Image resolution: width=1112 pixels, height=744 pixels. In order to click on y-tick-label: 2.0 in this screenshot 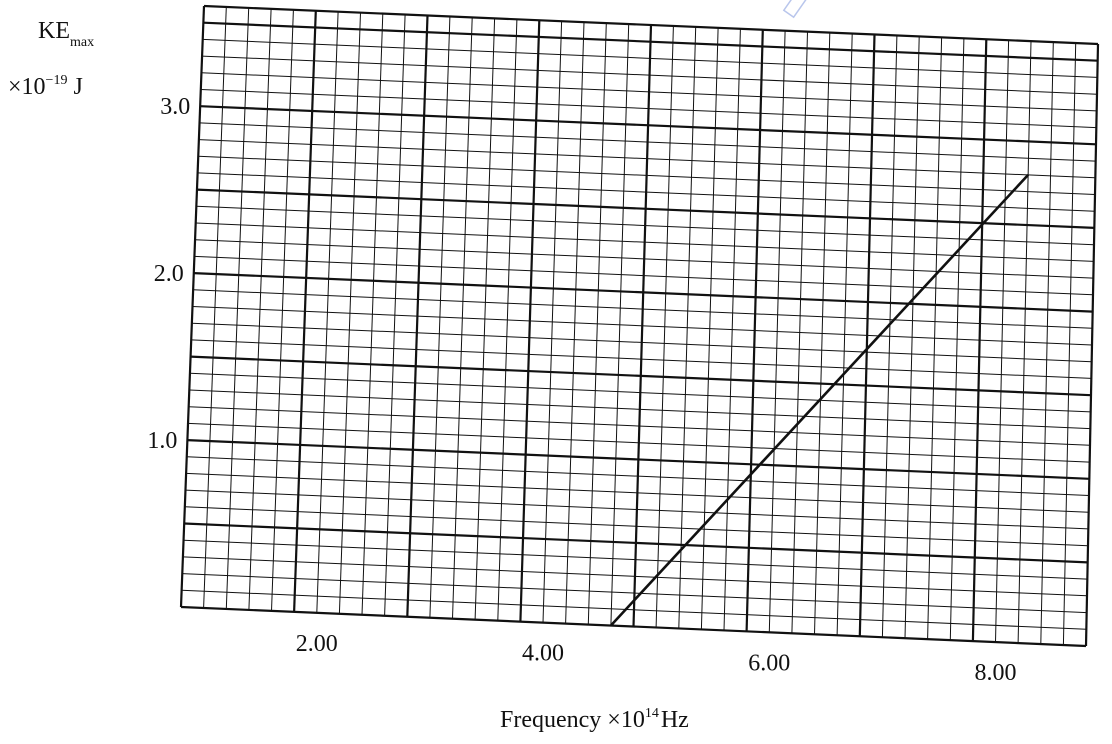, I will do `click(169, 274)`.